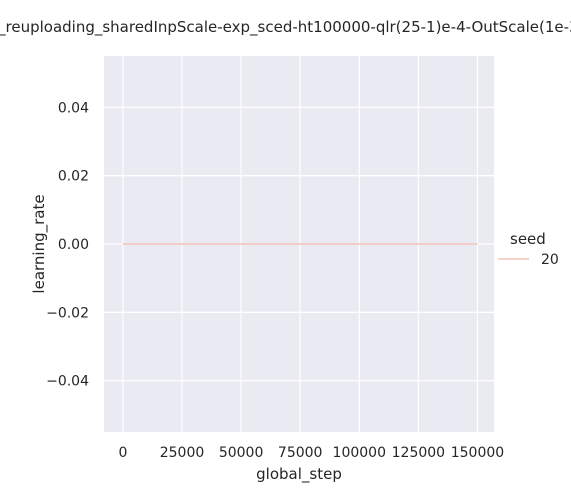 The width and height of the screenshot is (571, 500). Describe the element at coordinates (241, 453) in the screenshot. I see `x-tick-label: 50000` at that location.